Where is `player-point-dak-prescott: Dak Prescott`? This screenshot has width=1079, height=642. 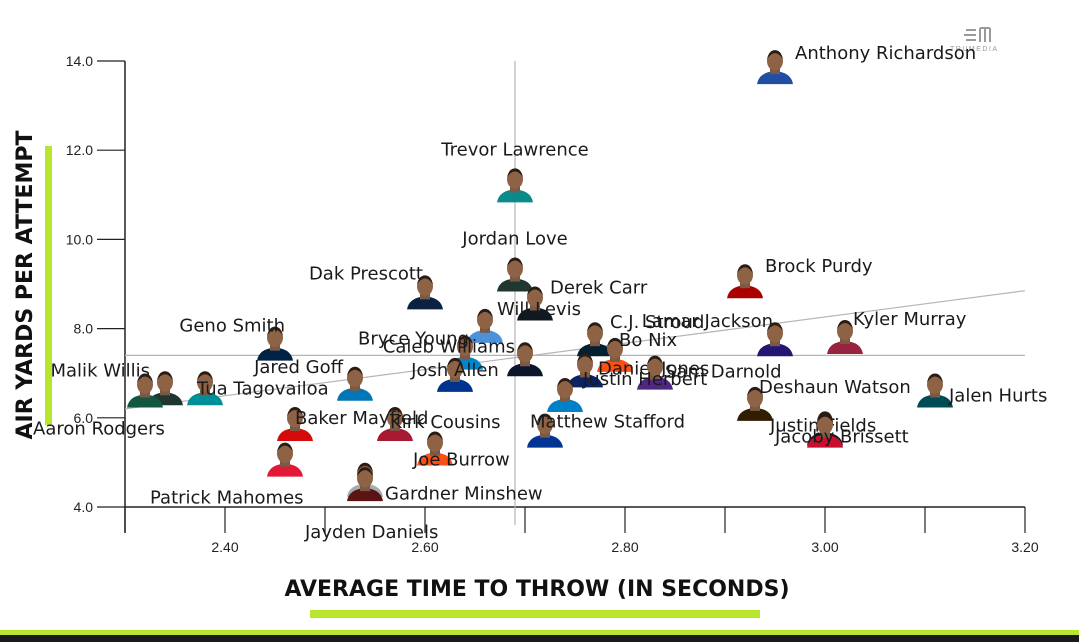 player-point-dak-prescott: Dak Prescott is located at coordinates (376, 286).